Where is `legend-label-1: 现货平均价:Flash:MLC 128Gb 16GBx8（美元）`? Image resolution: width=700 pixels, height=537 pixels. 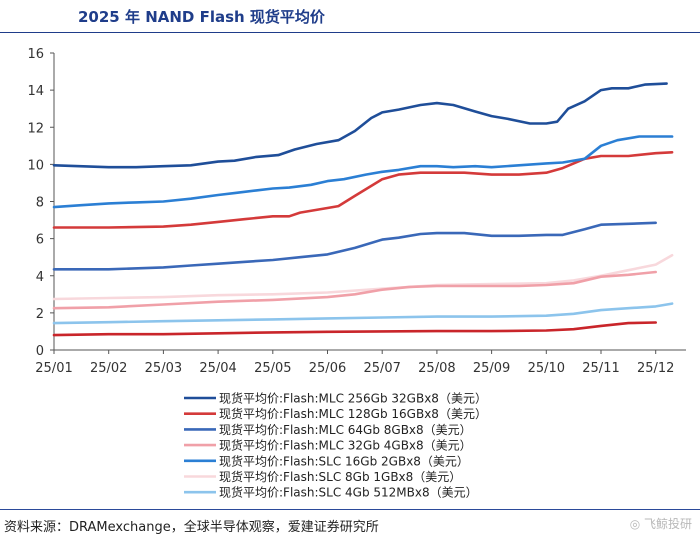 legend-label-1: 现货平均价:Flash:MLC 128Gb 16GBx8（美元） is located at coordinates (353, 413).